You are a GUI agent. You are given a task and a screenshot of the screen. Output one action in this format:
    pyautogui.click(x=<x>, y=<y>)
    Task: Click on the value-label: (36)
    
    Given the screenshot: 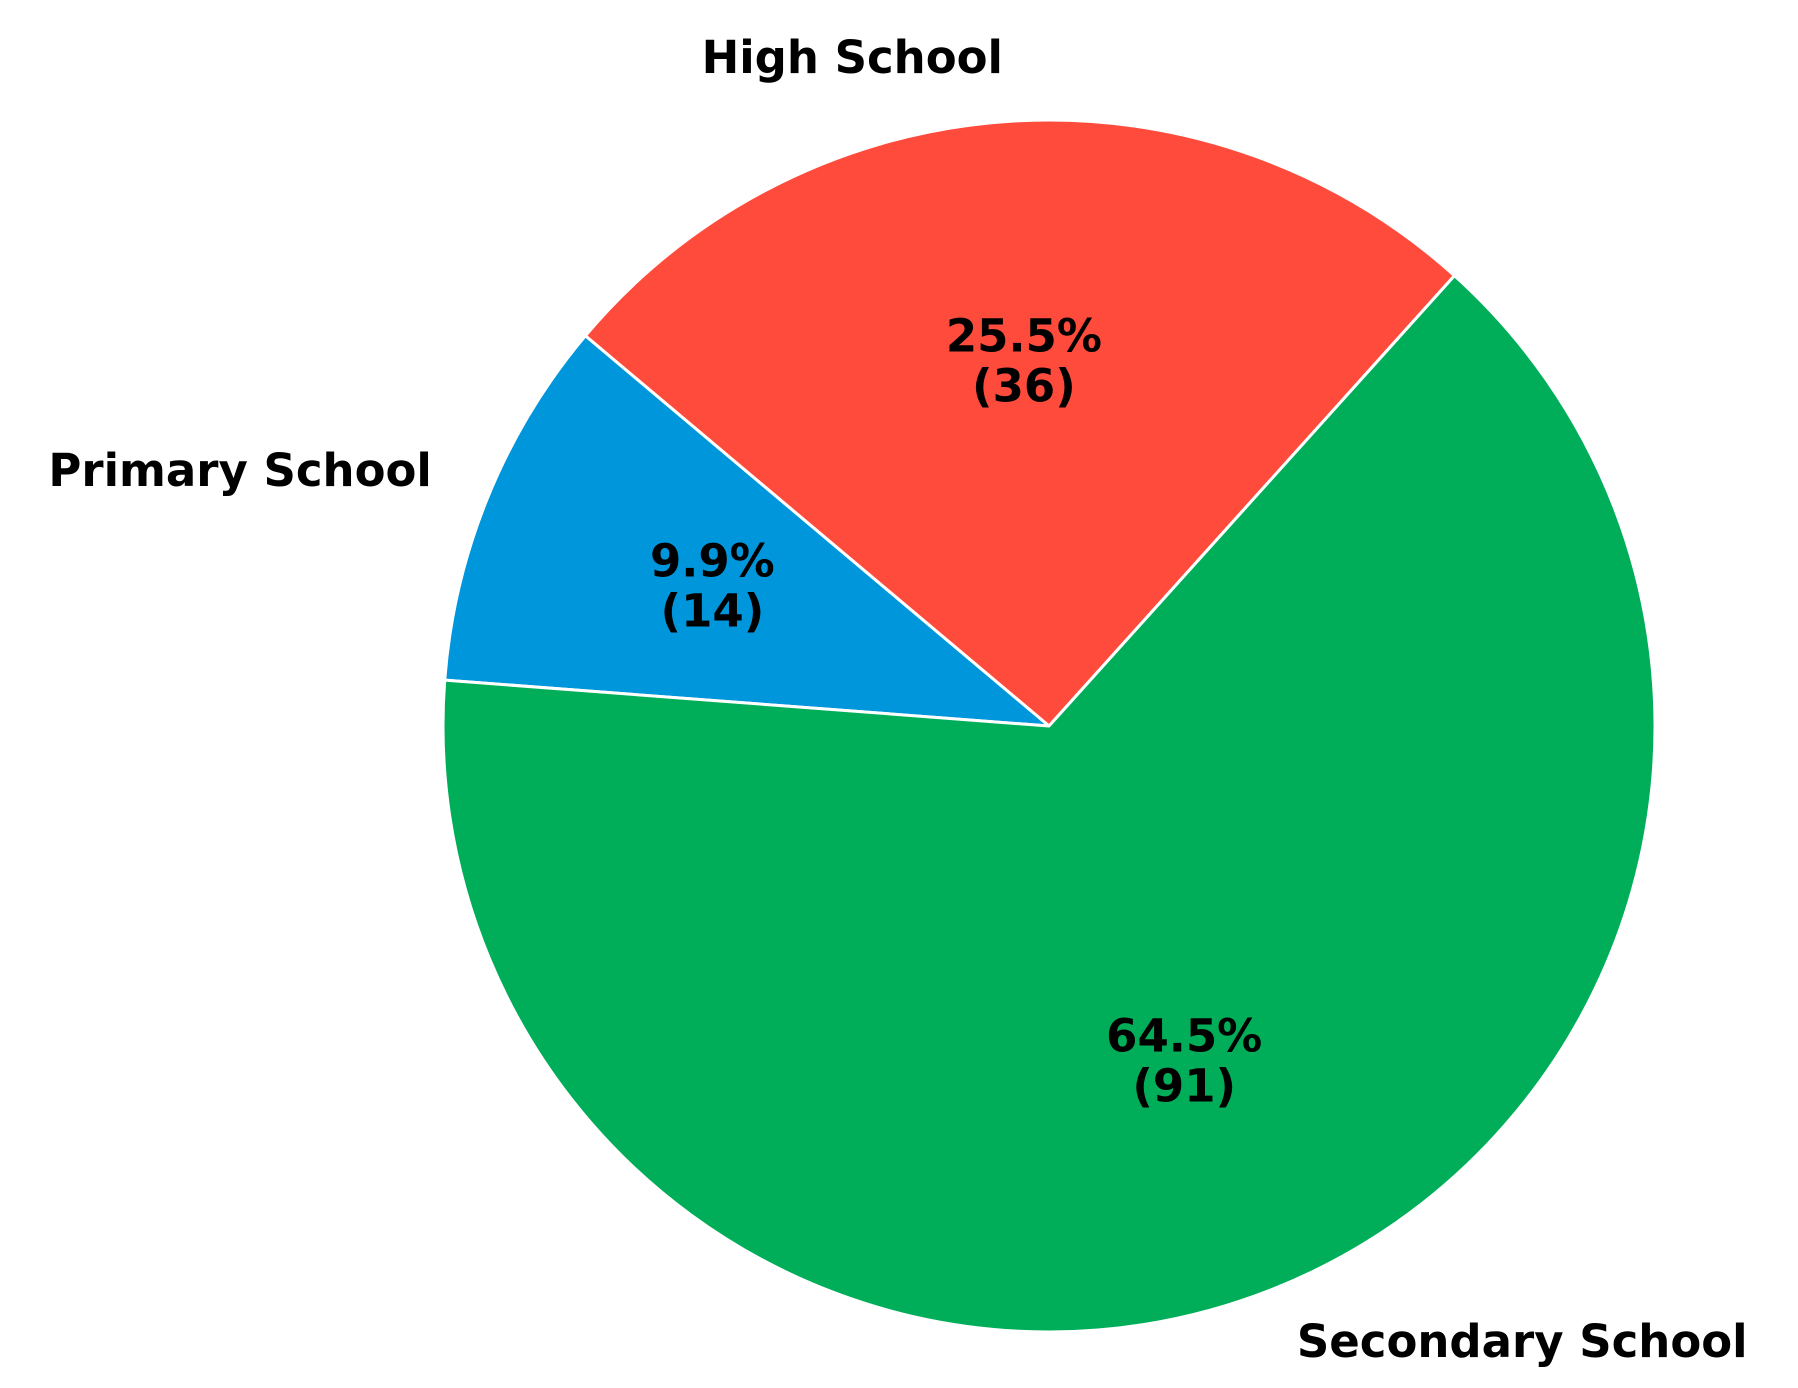 What is the action you would take?
    pyautogui.click(x=1024, y=385)
    